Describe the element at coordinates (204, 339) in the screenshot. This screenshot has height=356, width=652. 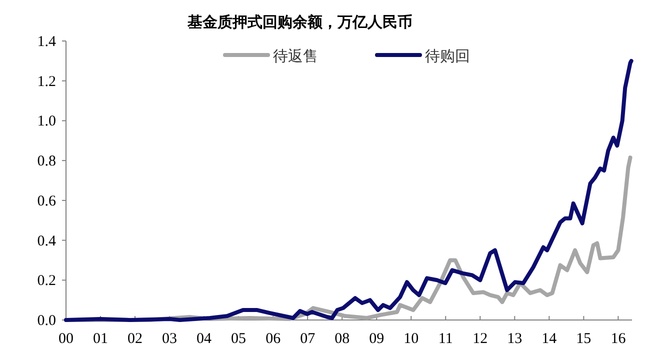
I see `x-tick-label: 04` at that location.